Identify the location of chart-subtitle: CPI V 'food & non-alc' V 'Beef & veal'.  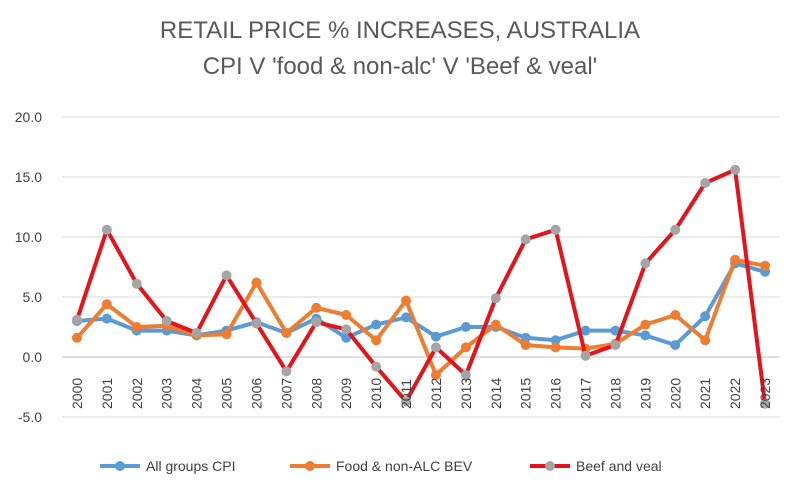
(400, 66).